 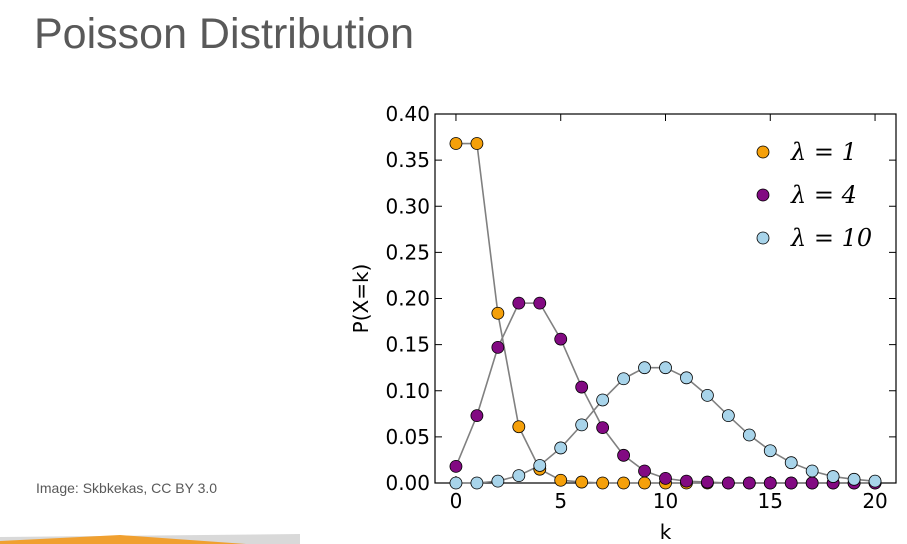 What do you see at coordinates (407, 299) in the screenshot?
I see `y-tick-label: 0.20` at bounding box center [407, 299].